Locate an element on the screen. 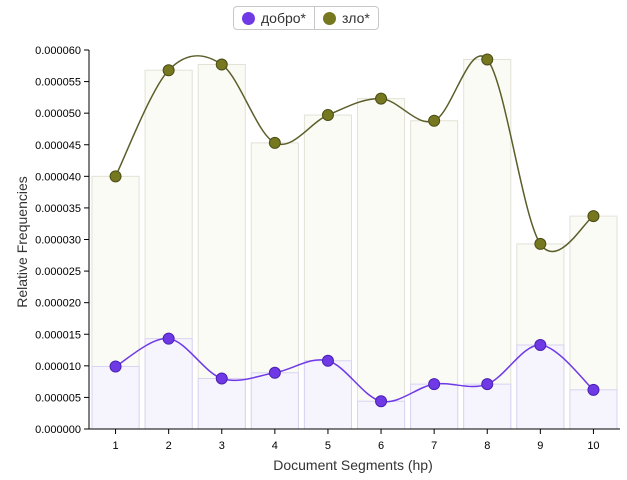  y-tick-label: 0.000030 is located at coordinates (58, 241).